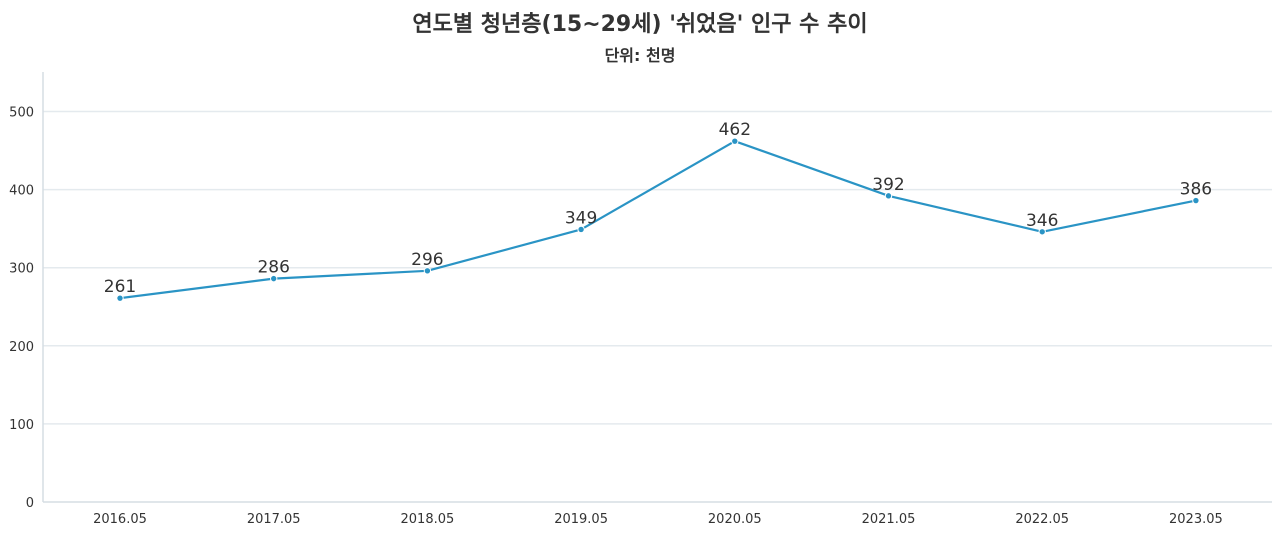 The height and width of the screenshot is (540, 1280). What do you see at coordinates (1042, 221) in the screenshot?
I see `data-label: 346` at bounding box center [1042, 221].